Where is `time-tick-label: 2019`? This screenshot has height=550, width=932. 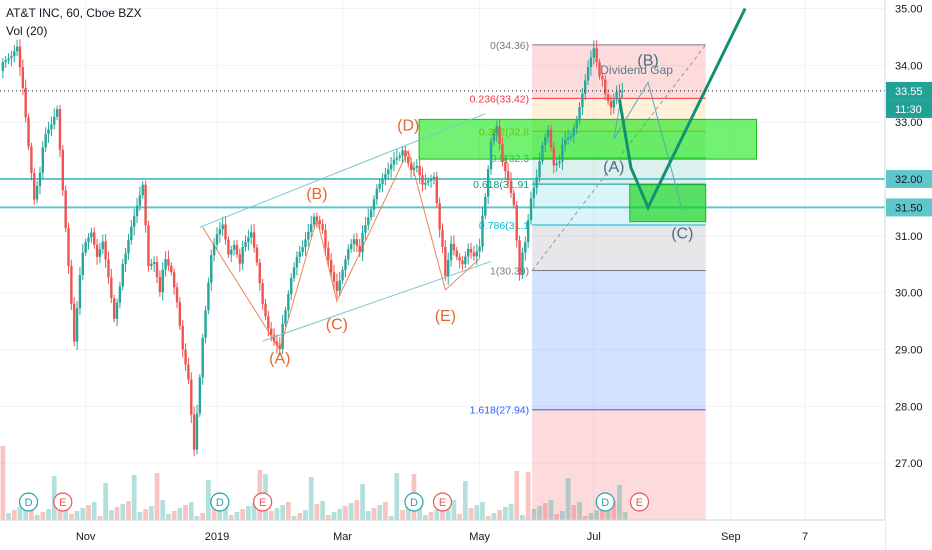
time-tick-label: 2019 is located at coordinates (217, 537).